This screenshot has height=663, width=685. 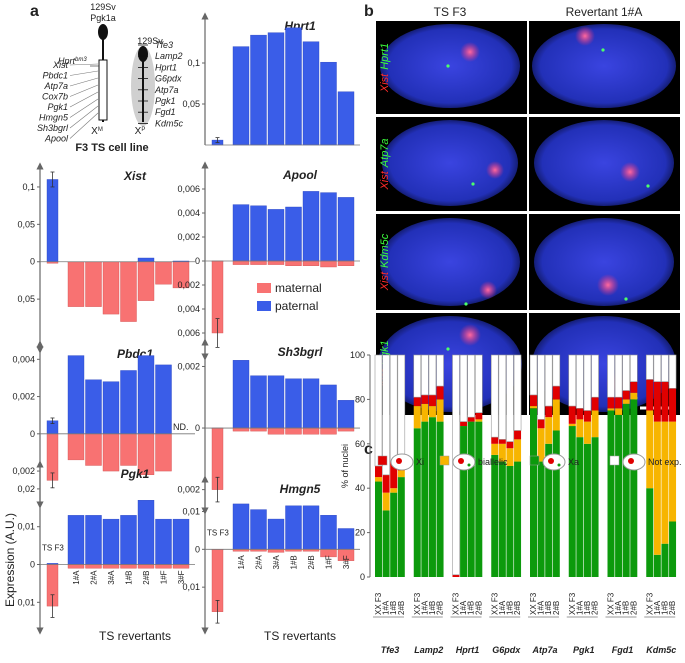 What do you see at coordinates (135, 636) in the screenshot?
I see `x-axis-label: TS revertants` at bounding box center [135, 636].